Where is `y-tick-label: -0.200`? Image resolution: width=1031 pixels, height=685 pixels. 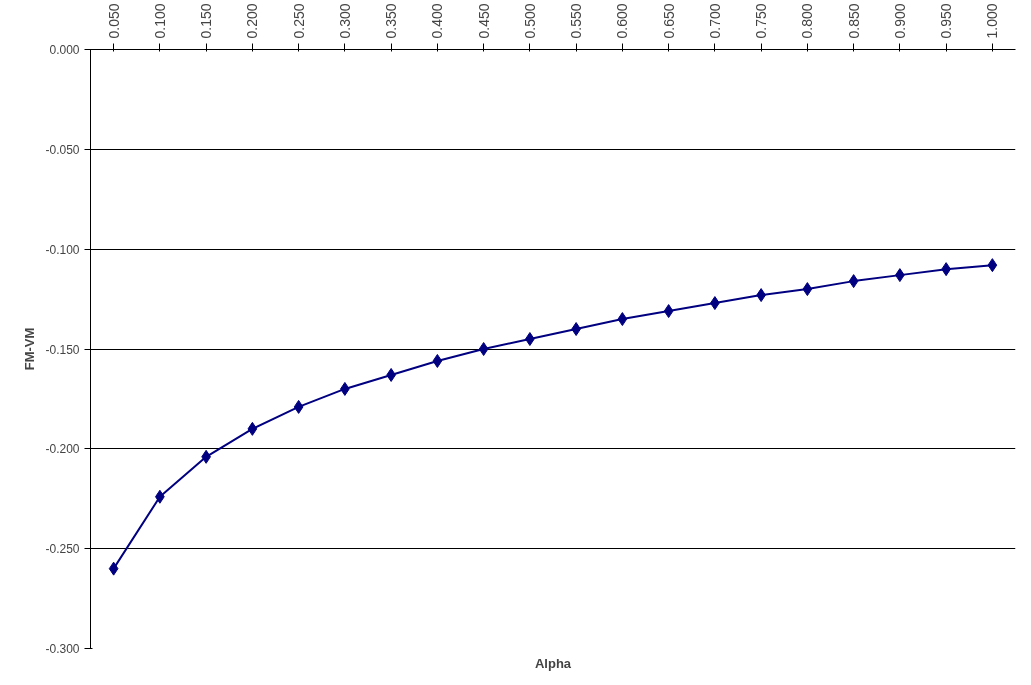 y-tick-label: -0.200 is located at coordinates (62, 449).